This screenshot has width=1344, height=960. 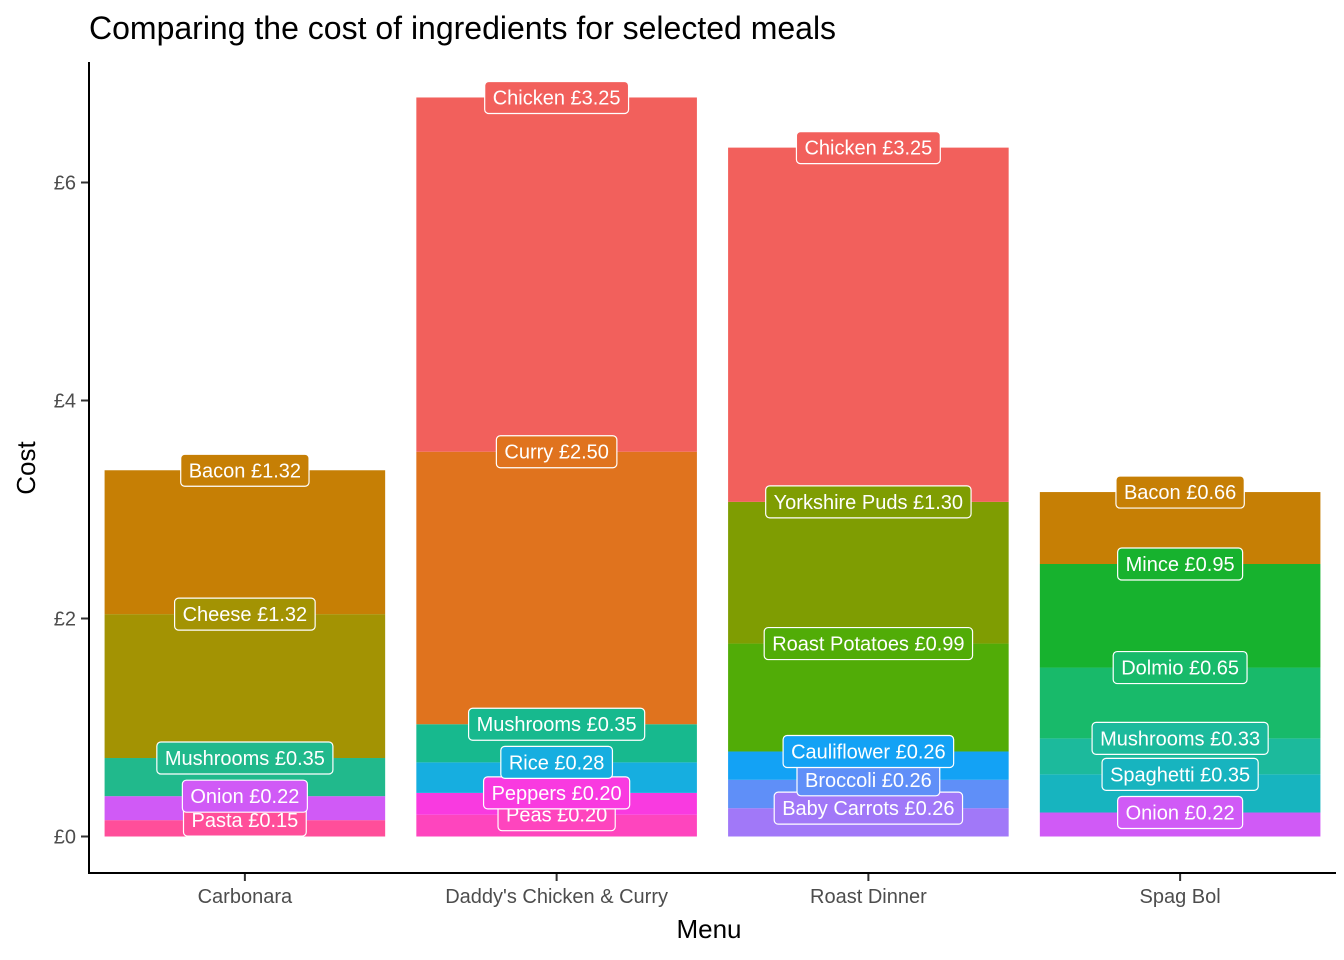 I want to click on segment-label-text: Peppers £0.20, so click(x=557, y=794).